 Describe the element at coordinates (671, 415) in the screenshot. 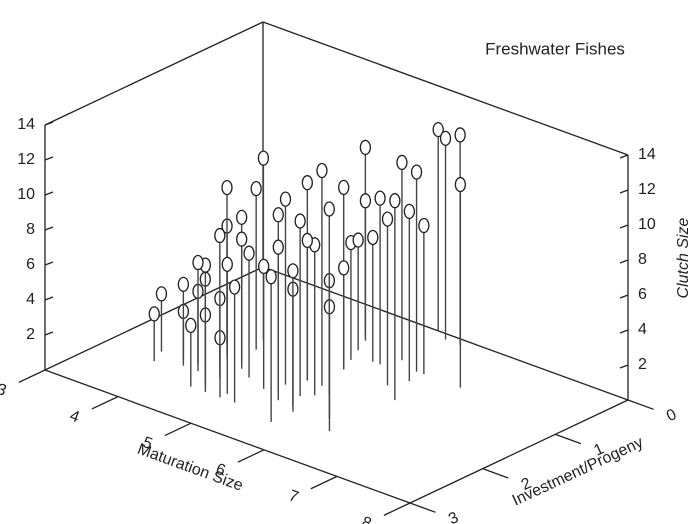

I see `y-tick-label: 0` at that location.